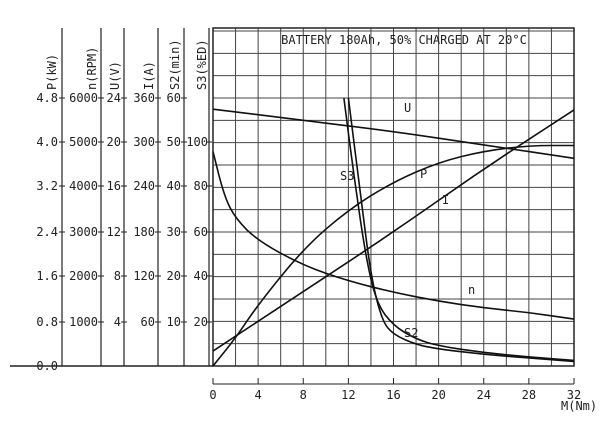 This screenshot has width=600, height=424. Describe the element at coordinates (438, 395) in the screenshot. I see `x-tick-label: 20` at that location.